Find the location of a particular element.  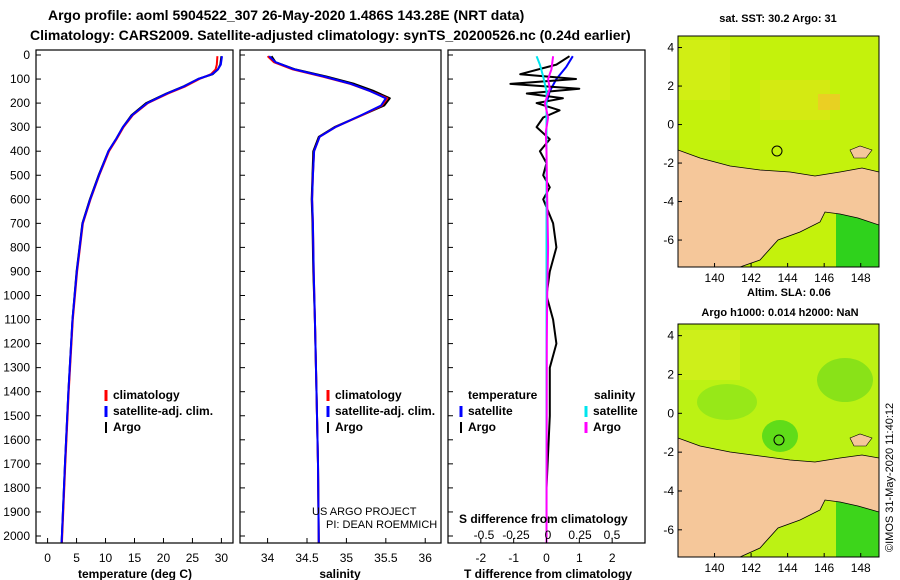

depth-tick-label: 1700 is located at coordinates (16, 464).